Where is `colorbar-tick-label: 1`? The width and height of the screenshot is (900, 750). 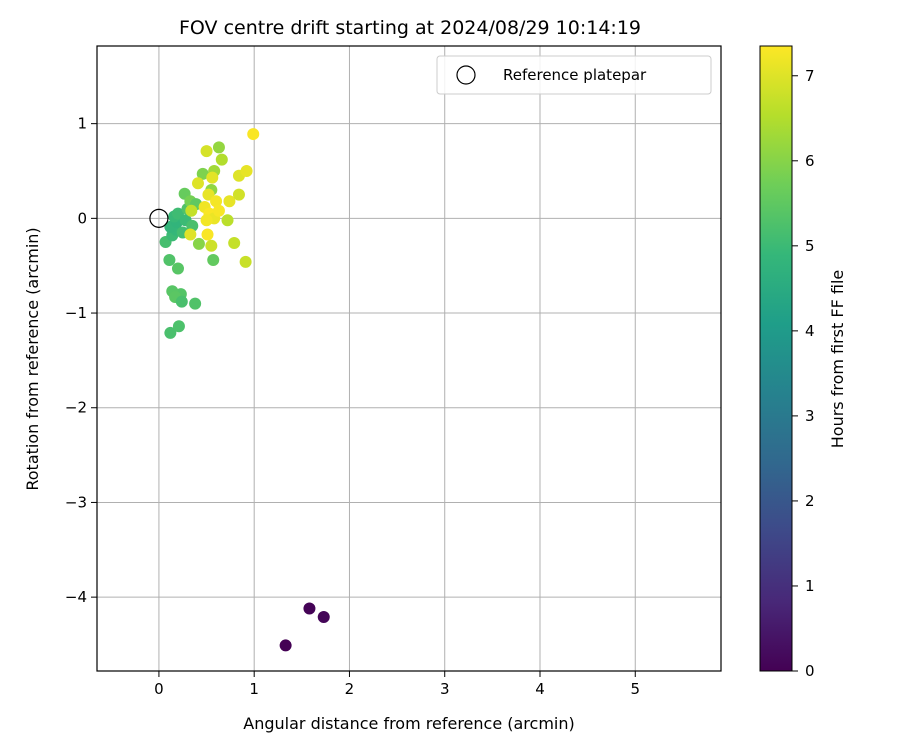
colorbar-tick-label: 1 is located at coordinates (810, 586).